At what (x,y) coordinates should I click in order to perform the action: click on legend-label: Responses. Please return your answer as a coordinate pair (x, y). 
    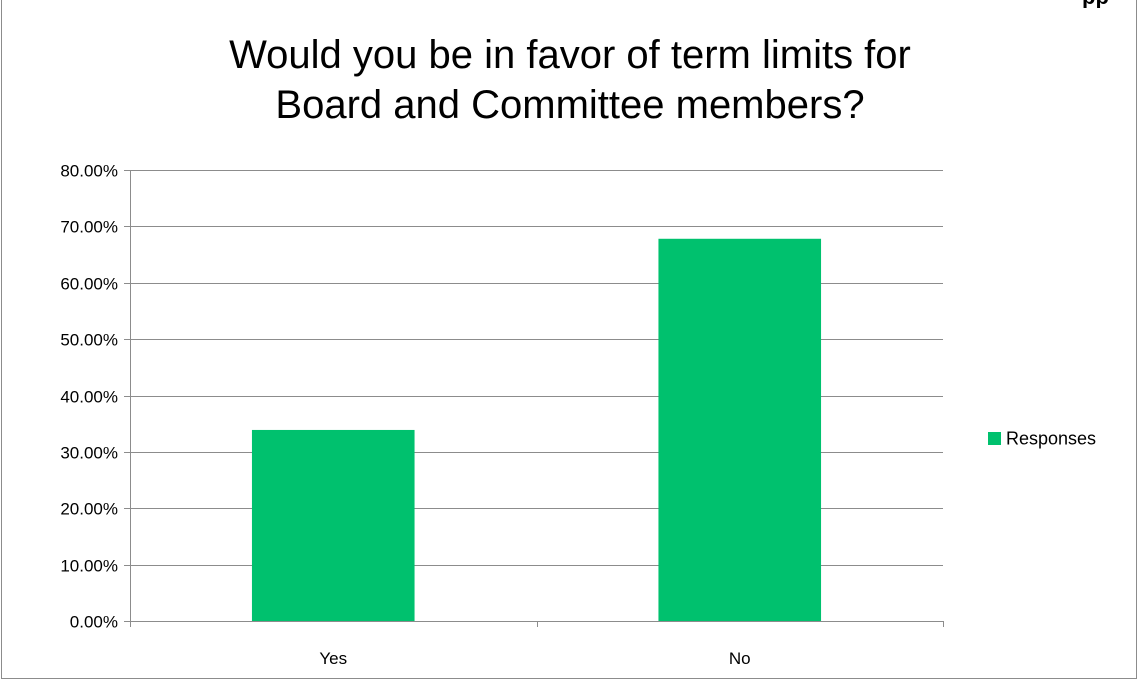
    Looking at the image, I should click on (1051, 439).